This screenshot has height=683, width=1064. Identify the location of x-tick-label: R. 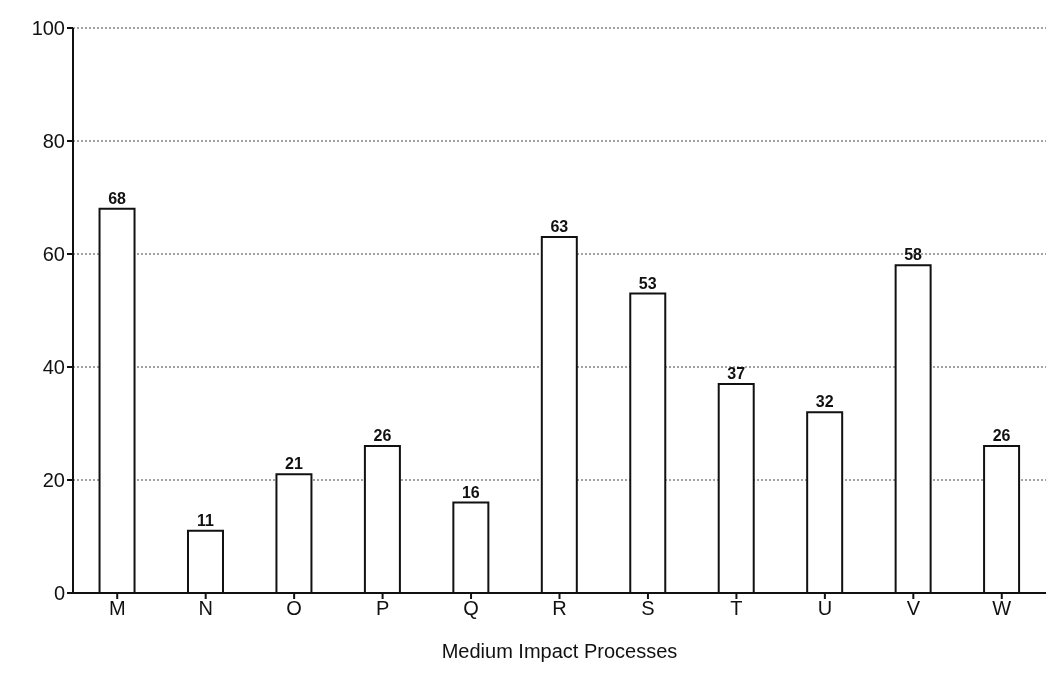
(559, 608).